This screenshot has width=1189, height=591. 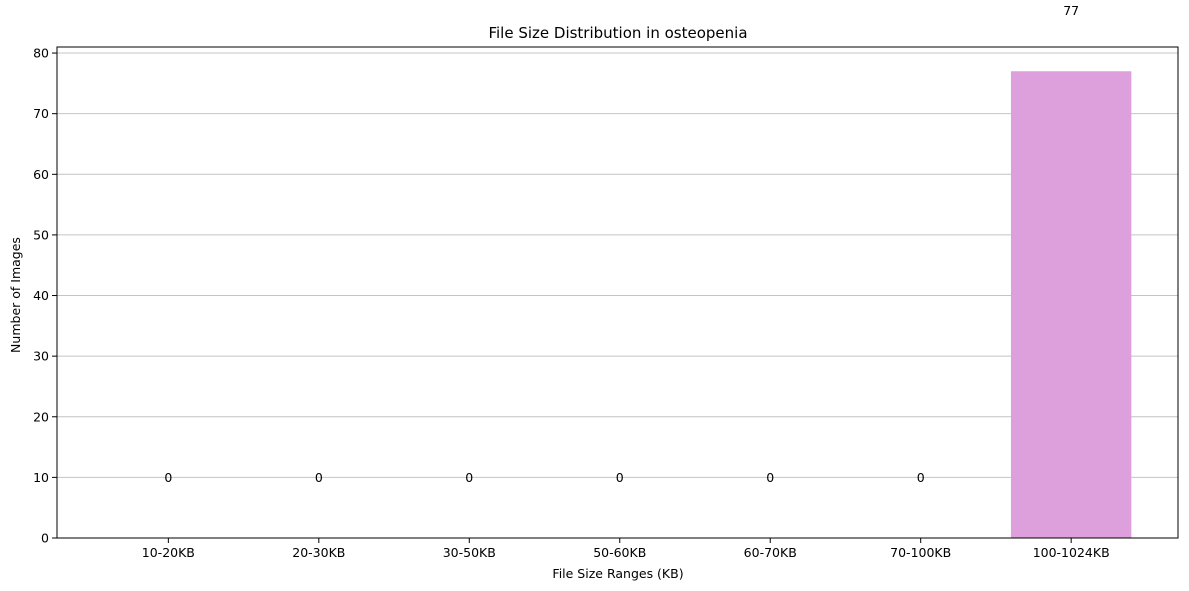 I want to click on bars, so click(x=1071, y=304).